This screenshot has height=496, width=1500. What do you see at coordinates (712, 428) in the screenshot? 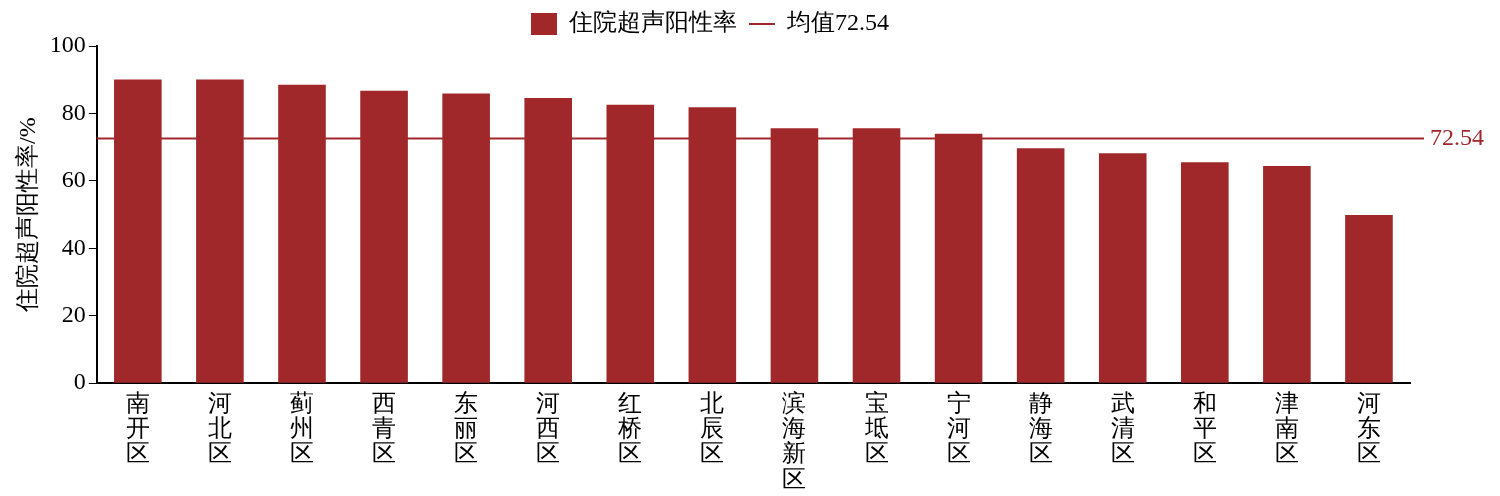
I see `x-tick-label: 北辰区` at bounding box center [712, 428].